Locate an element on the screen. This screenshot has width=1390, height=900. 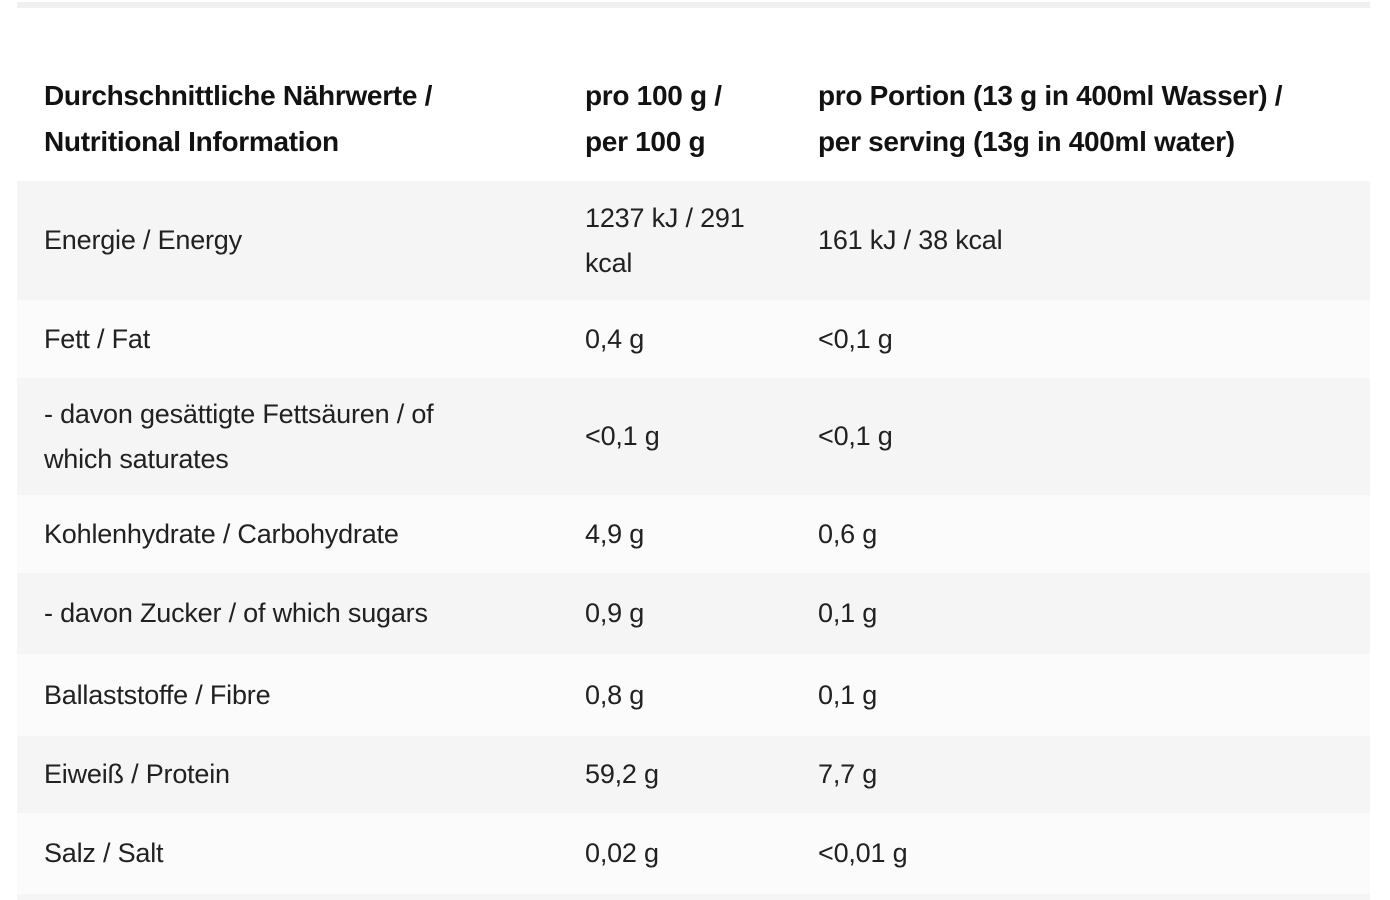
header-nutrient-line2: Nutritional Information is located at coordinates (191, 141).